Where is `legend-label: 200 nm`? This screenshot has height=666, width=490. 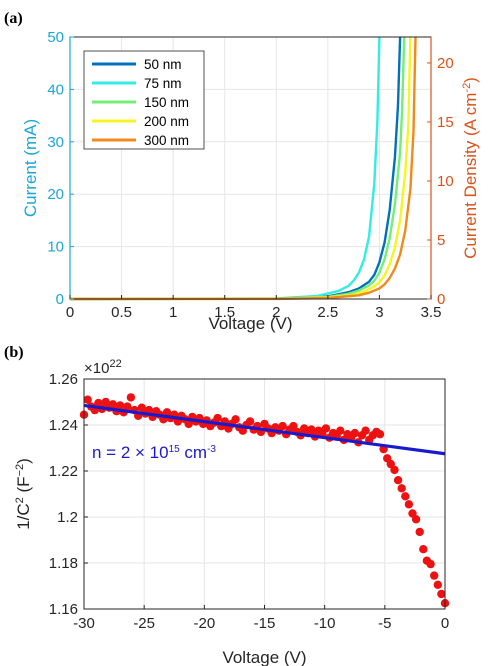
legend-label: 200 nm is located at coordinates (166, 121).